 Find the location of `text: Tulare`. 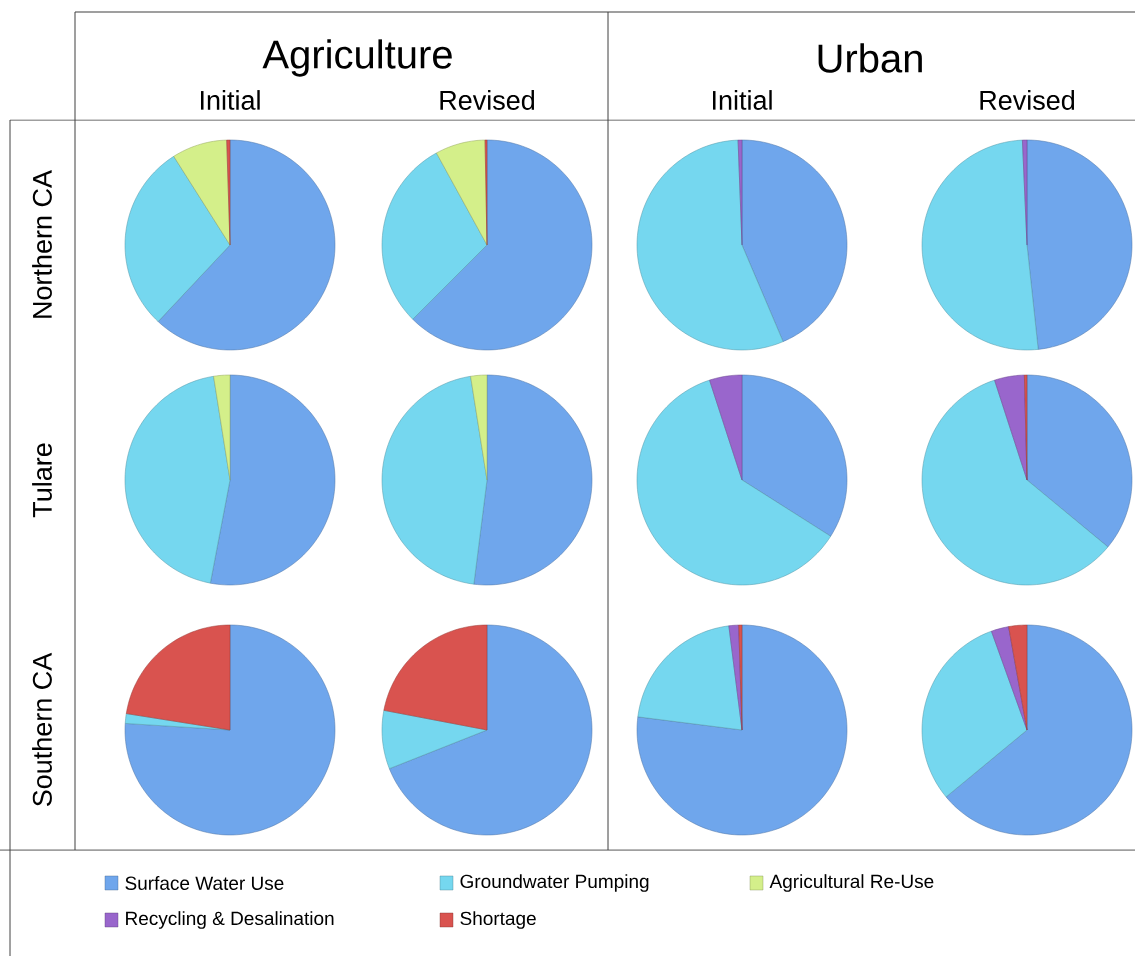

text: Tulare is located at coordinates (42, 480).